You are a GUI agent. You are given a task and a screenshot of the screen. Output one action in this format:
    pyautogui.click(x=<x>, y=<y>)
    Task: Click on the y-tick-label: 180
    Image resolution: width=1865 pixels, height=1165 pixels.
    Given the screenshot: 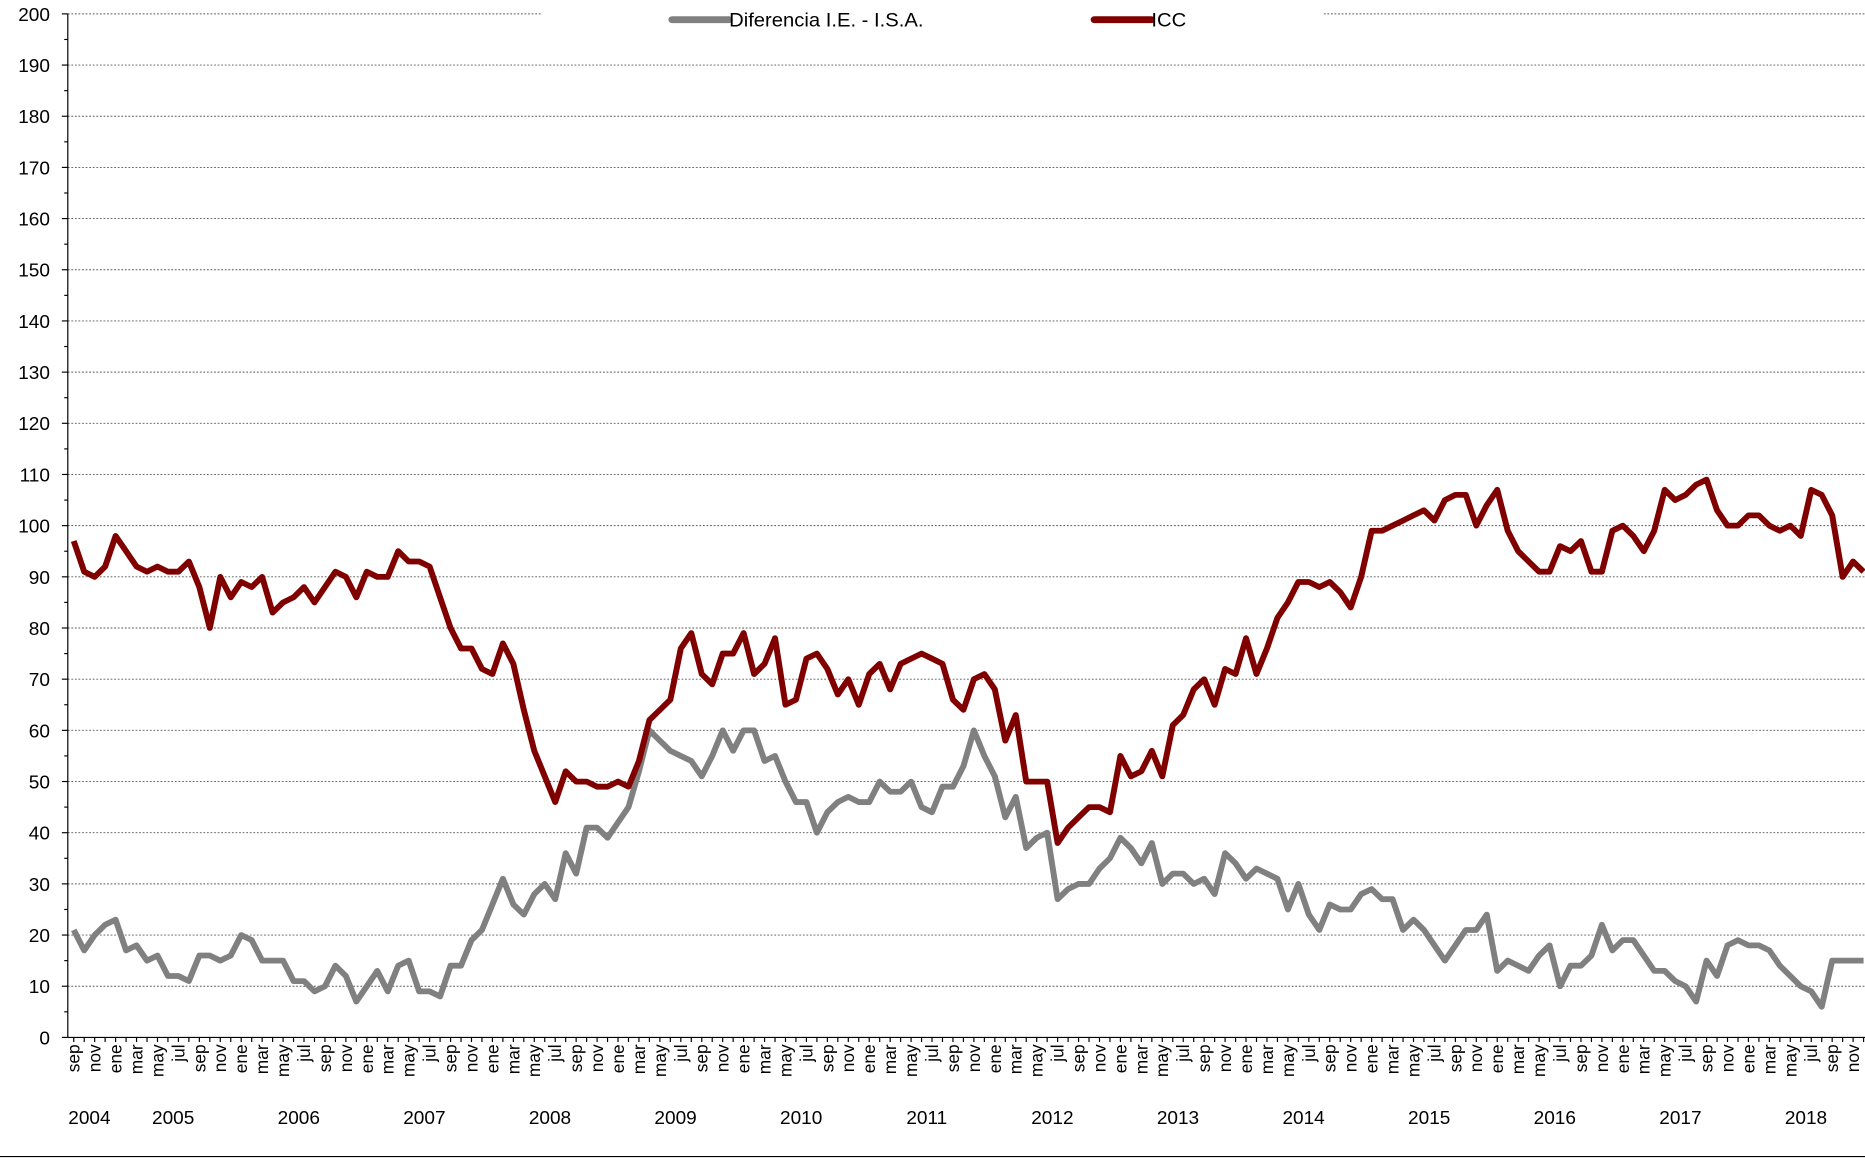 What is the action you would take?
    pyautogui.click(x=34, y=116)
    